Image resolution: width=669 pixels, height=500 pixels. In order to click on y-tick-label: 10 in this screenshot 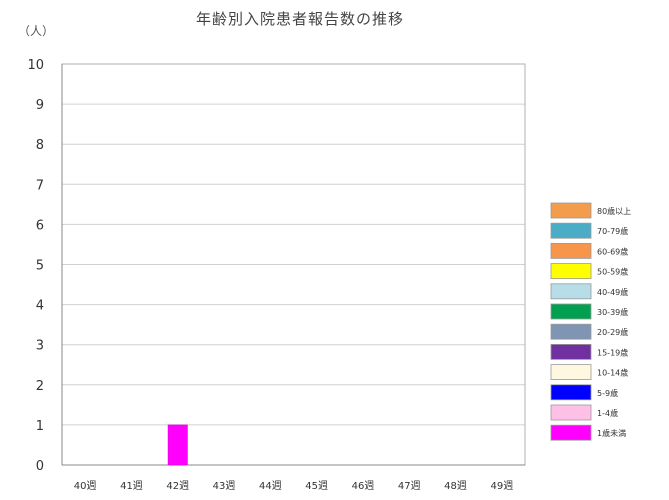, I will do `click(35, 65)`.